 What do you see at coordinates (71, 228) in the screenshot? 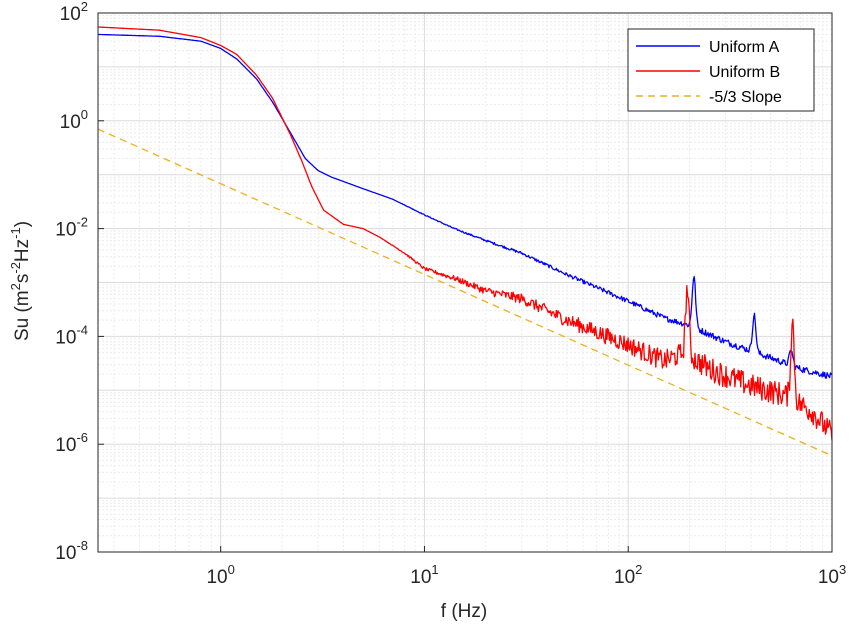
I see `y-tick-label: 10⁻²` at bounding box center [71, 228].